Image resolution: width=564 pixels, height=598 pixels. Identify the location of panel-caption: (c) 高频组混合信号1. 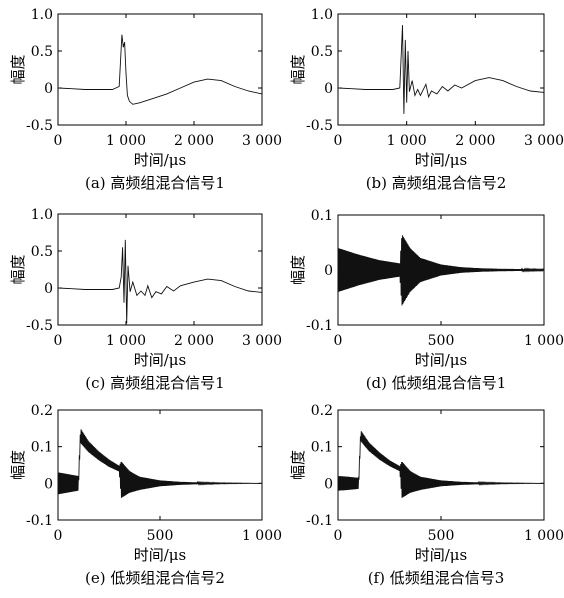
(154, 383).